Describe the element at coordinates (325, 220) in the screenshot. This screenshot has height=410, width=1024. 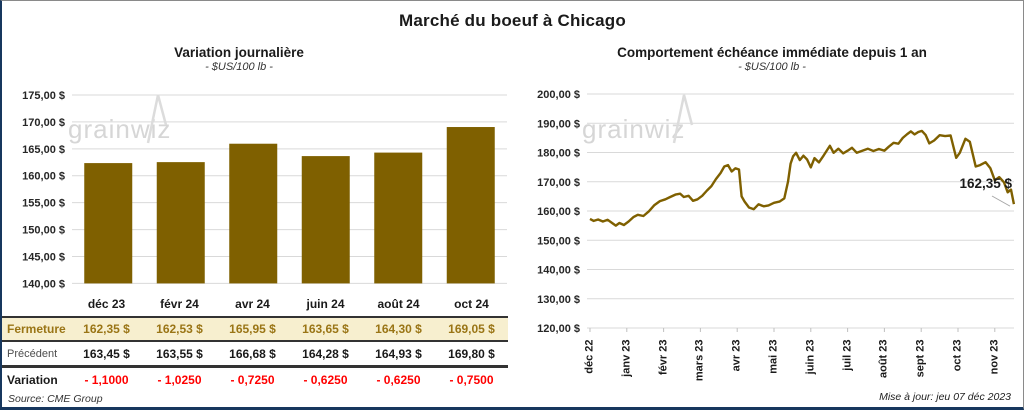
I see `bar-juin 24` at that location.